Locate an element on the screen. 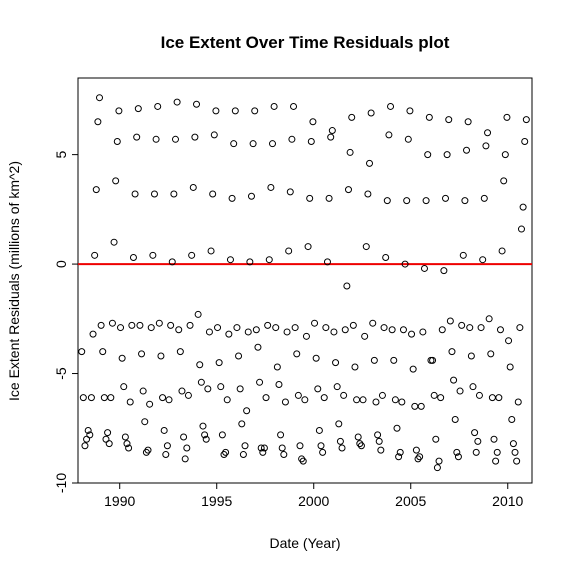  x-tick-label: 1995 is located at coordinates (216, 501).